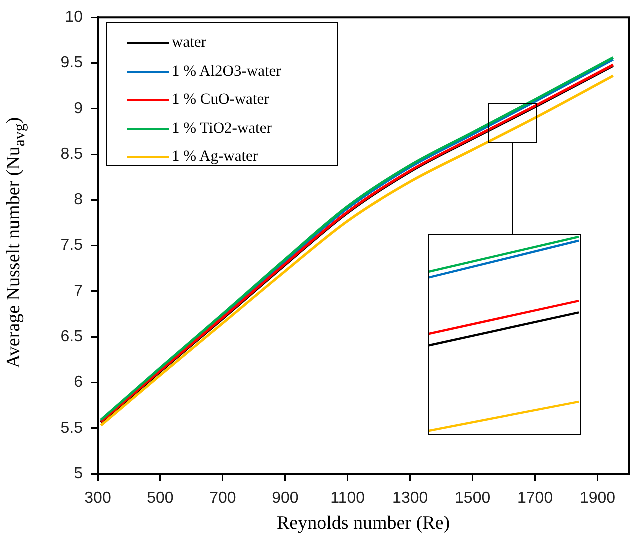 This screenshot has height=548, width=630. I want to click on y-tick-label: 5, so click(79, 473).